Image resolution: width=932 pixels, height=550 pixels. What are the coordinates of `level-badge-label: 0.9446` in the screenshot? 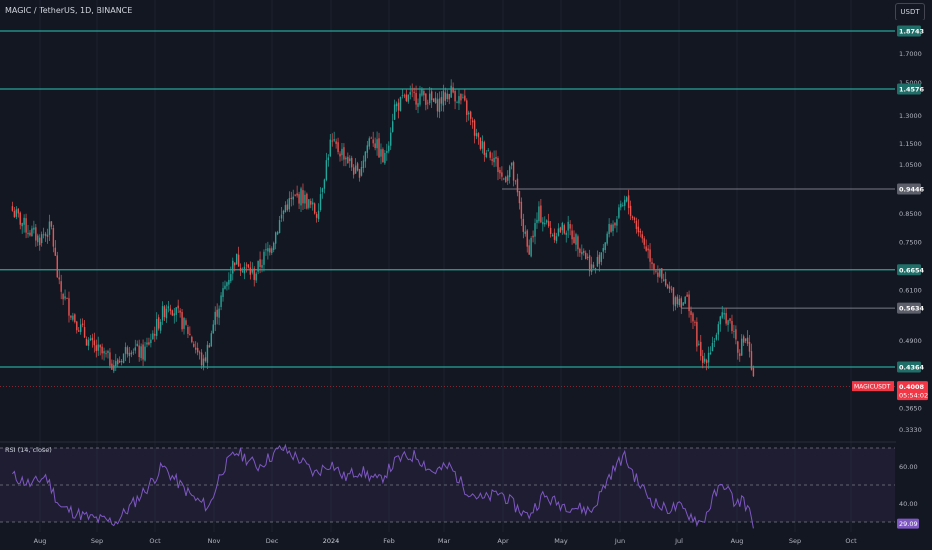 It's located at (912, 189).